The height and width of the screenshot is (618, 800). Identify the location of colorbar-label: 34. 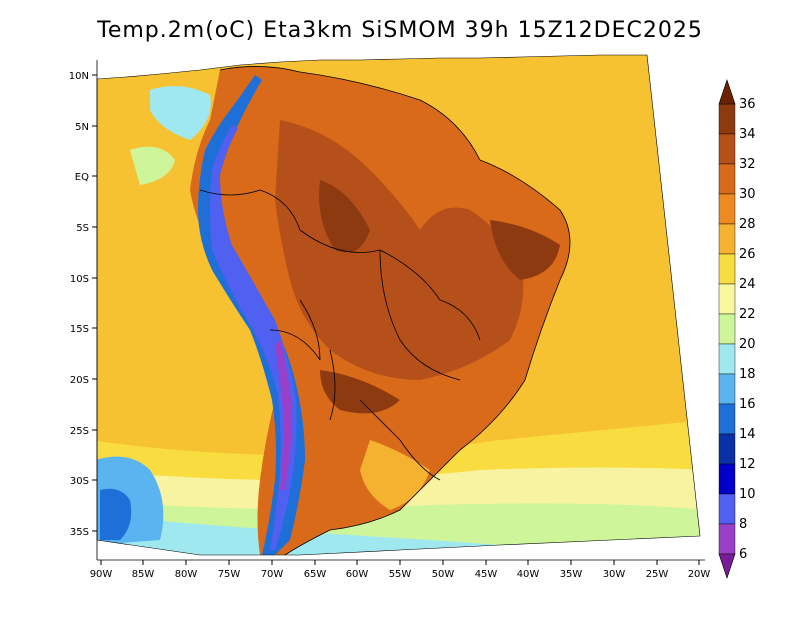
(747, 134).